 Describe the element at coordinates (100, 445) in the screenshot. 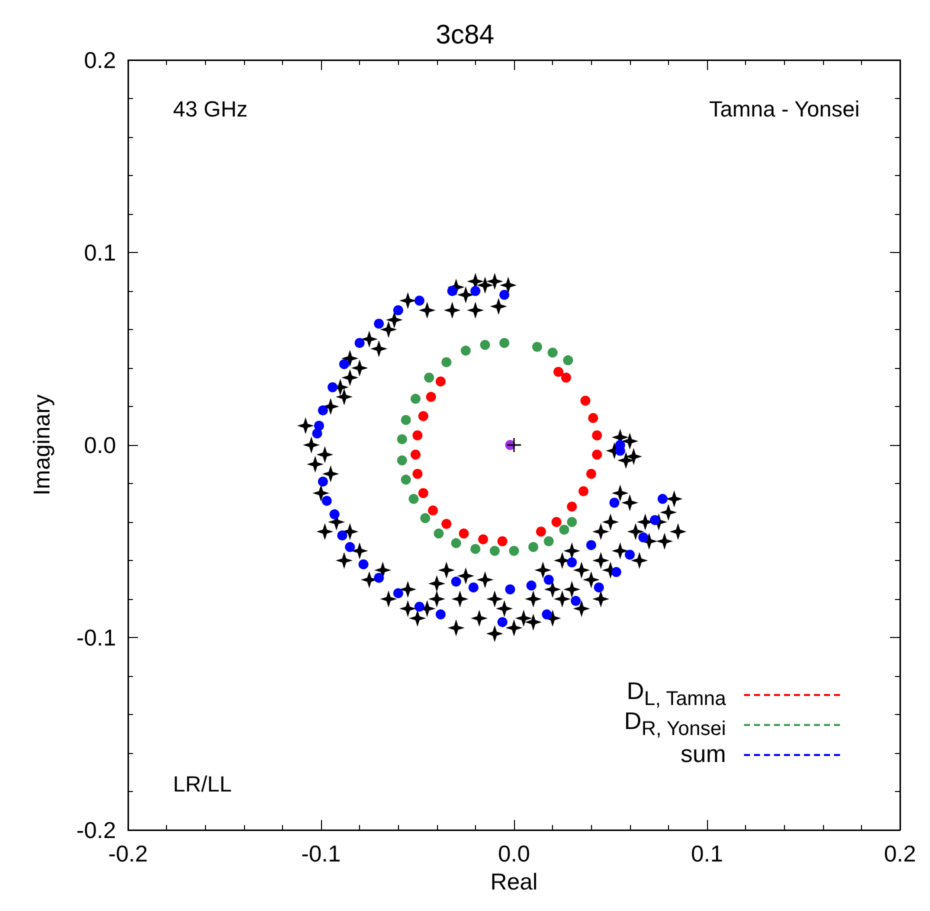

I see `y-tick-label: 0.0` at that location.